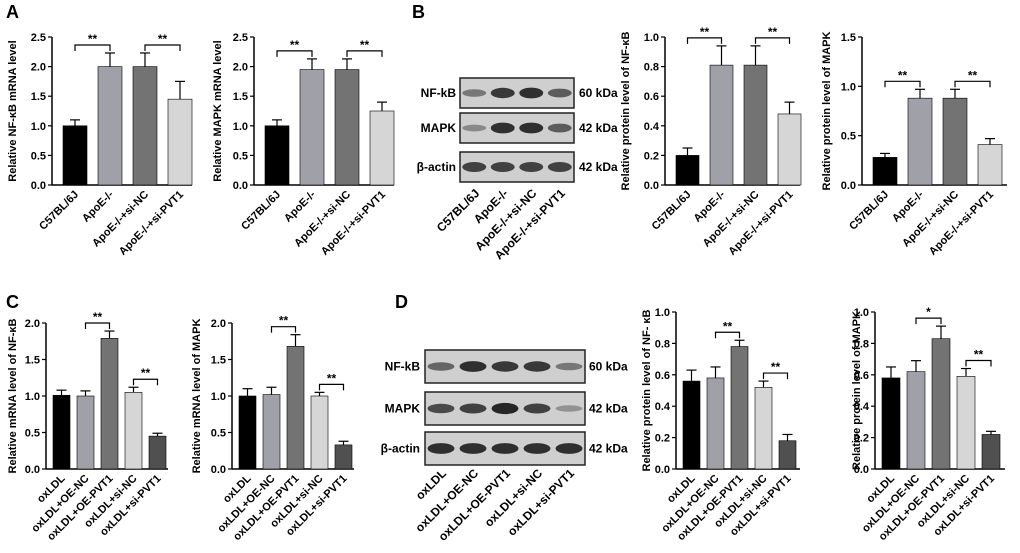  What do you see at coordinates (418, 12) in the screenshot?
I see `panel-label-b: B` at bounding box center [418, 12].